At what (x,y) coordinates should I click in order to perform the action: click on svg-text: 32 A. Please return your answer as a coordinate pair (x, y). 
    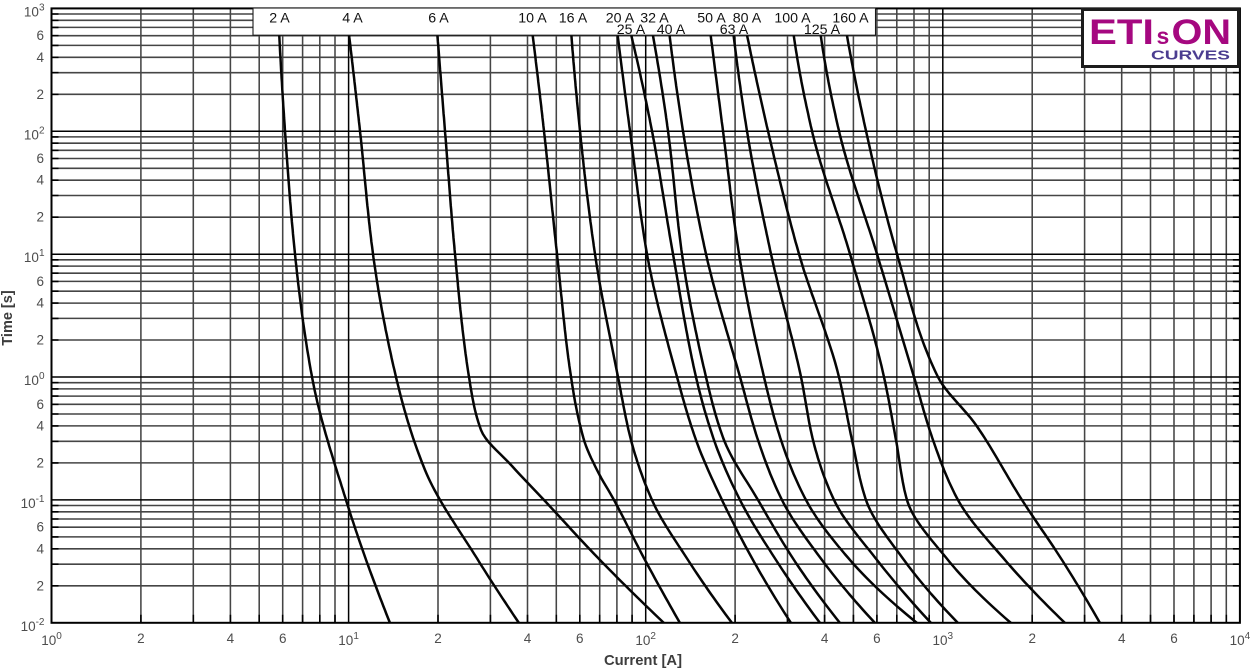
    Looking at the image, I should click on (654, 19).